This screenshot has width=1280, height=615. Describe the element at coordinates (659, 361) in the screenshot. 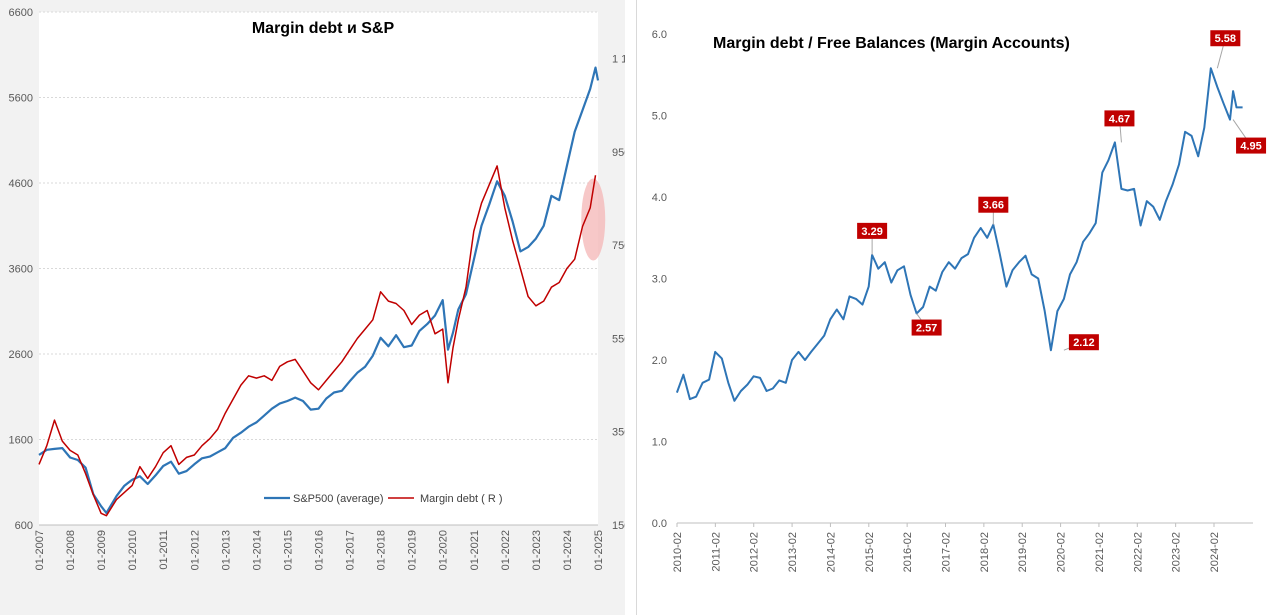

I see `y-tick-label: 2.0` at that location.